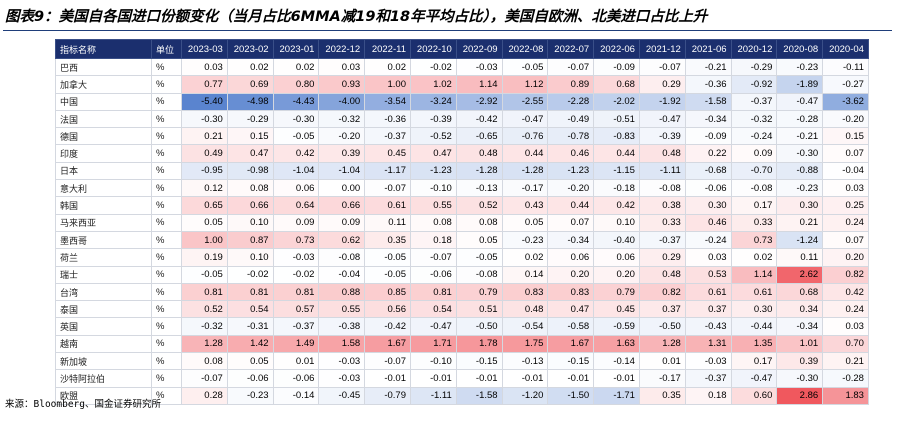 The image size is (899, 421). Describe the element at coordinates (800, 205) in the screenshot. I see `value-cell: 0.30` at that location.